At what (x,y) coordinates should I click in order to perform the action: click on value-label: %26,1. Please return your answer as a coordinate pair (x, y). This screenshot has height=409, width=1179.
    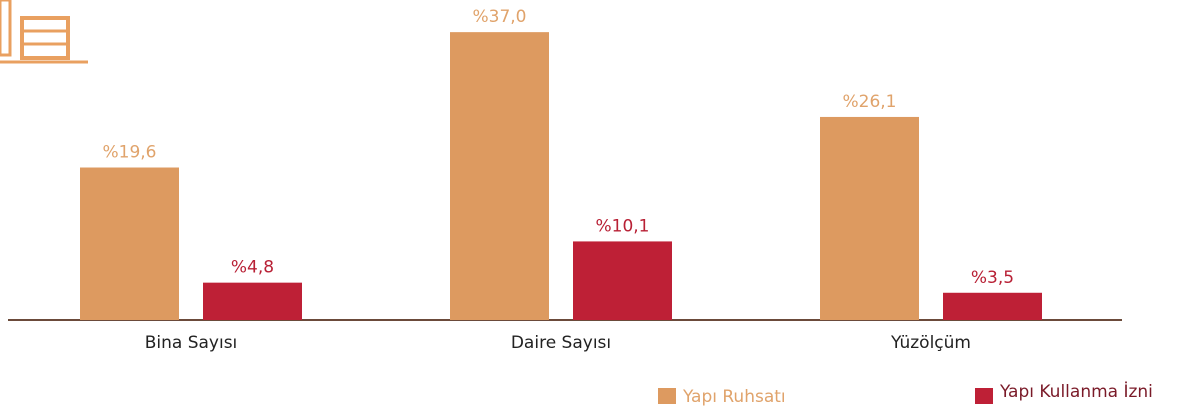
    Looking at the image, I should click on (869, 102).